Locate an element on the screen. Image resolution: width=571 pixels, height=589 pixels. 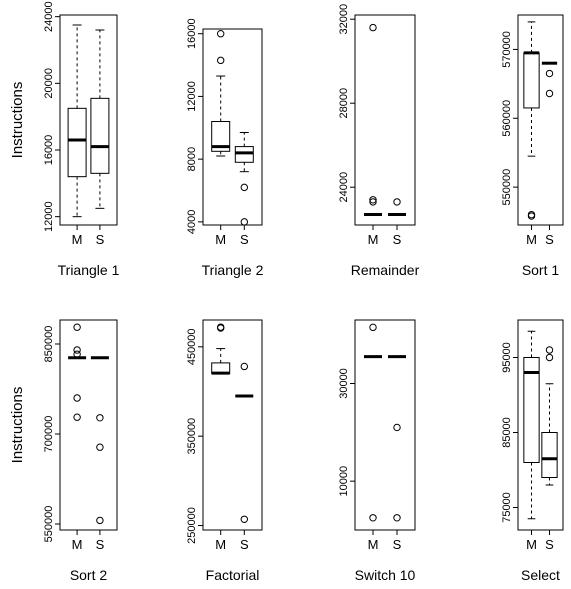
panel-3: 24000 28000 32000 M S Remainder is located at coordinates (379, 141).